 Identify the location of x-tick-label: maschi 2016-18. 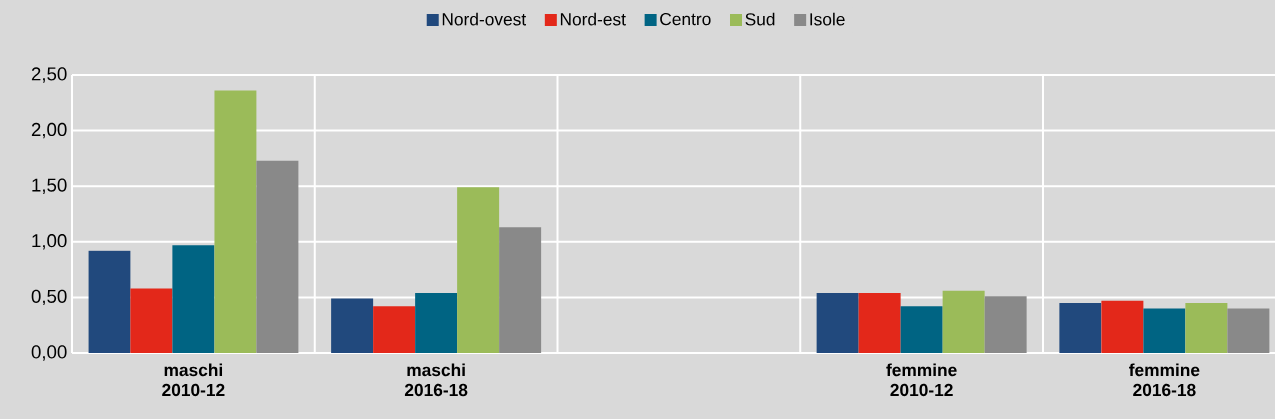
(436, 380).